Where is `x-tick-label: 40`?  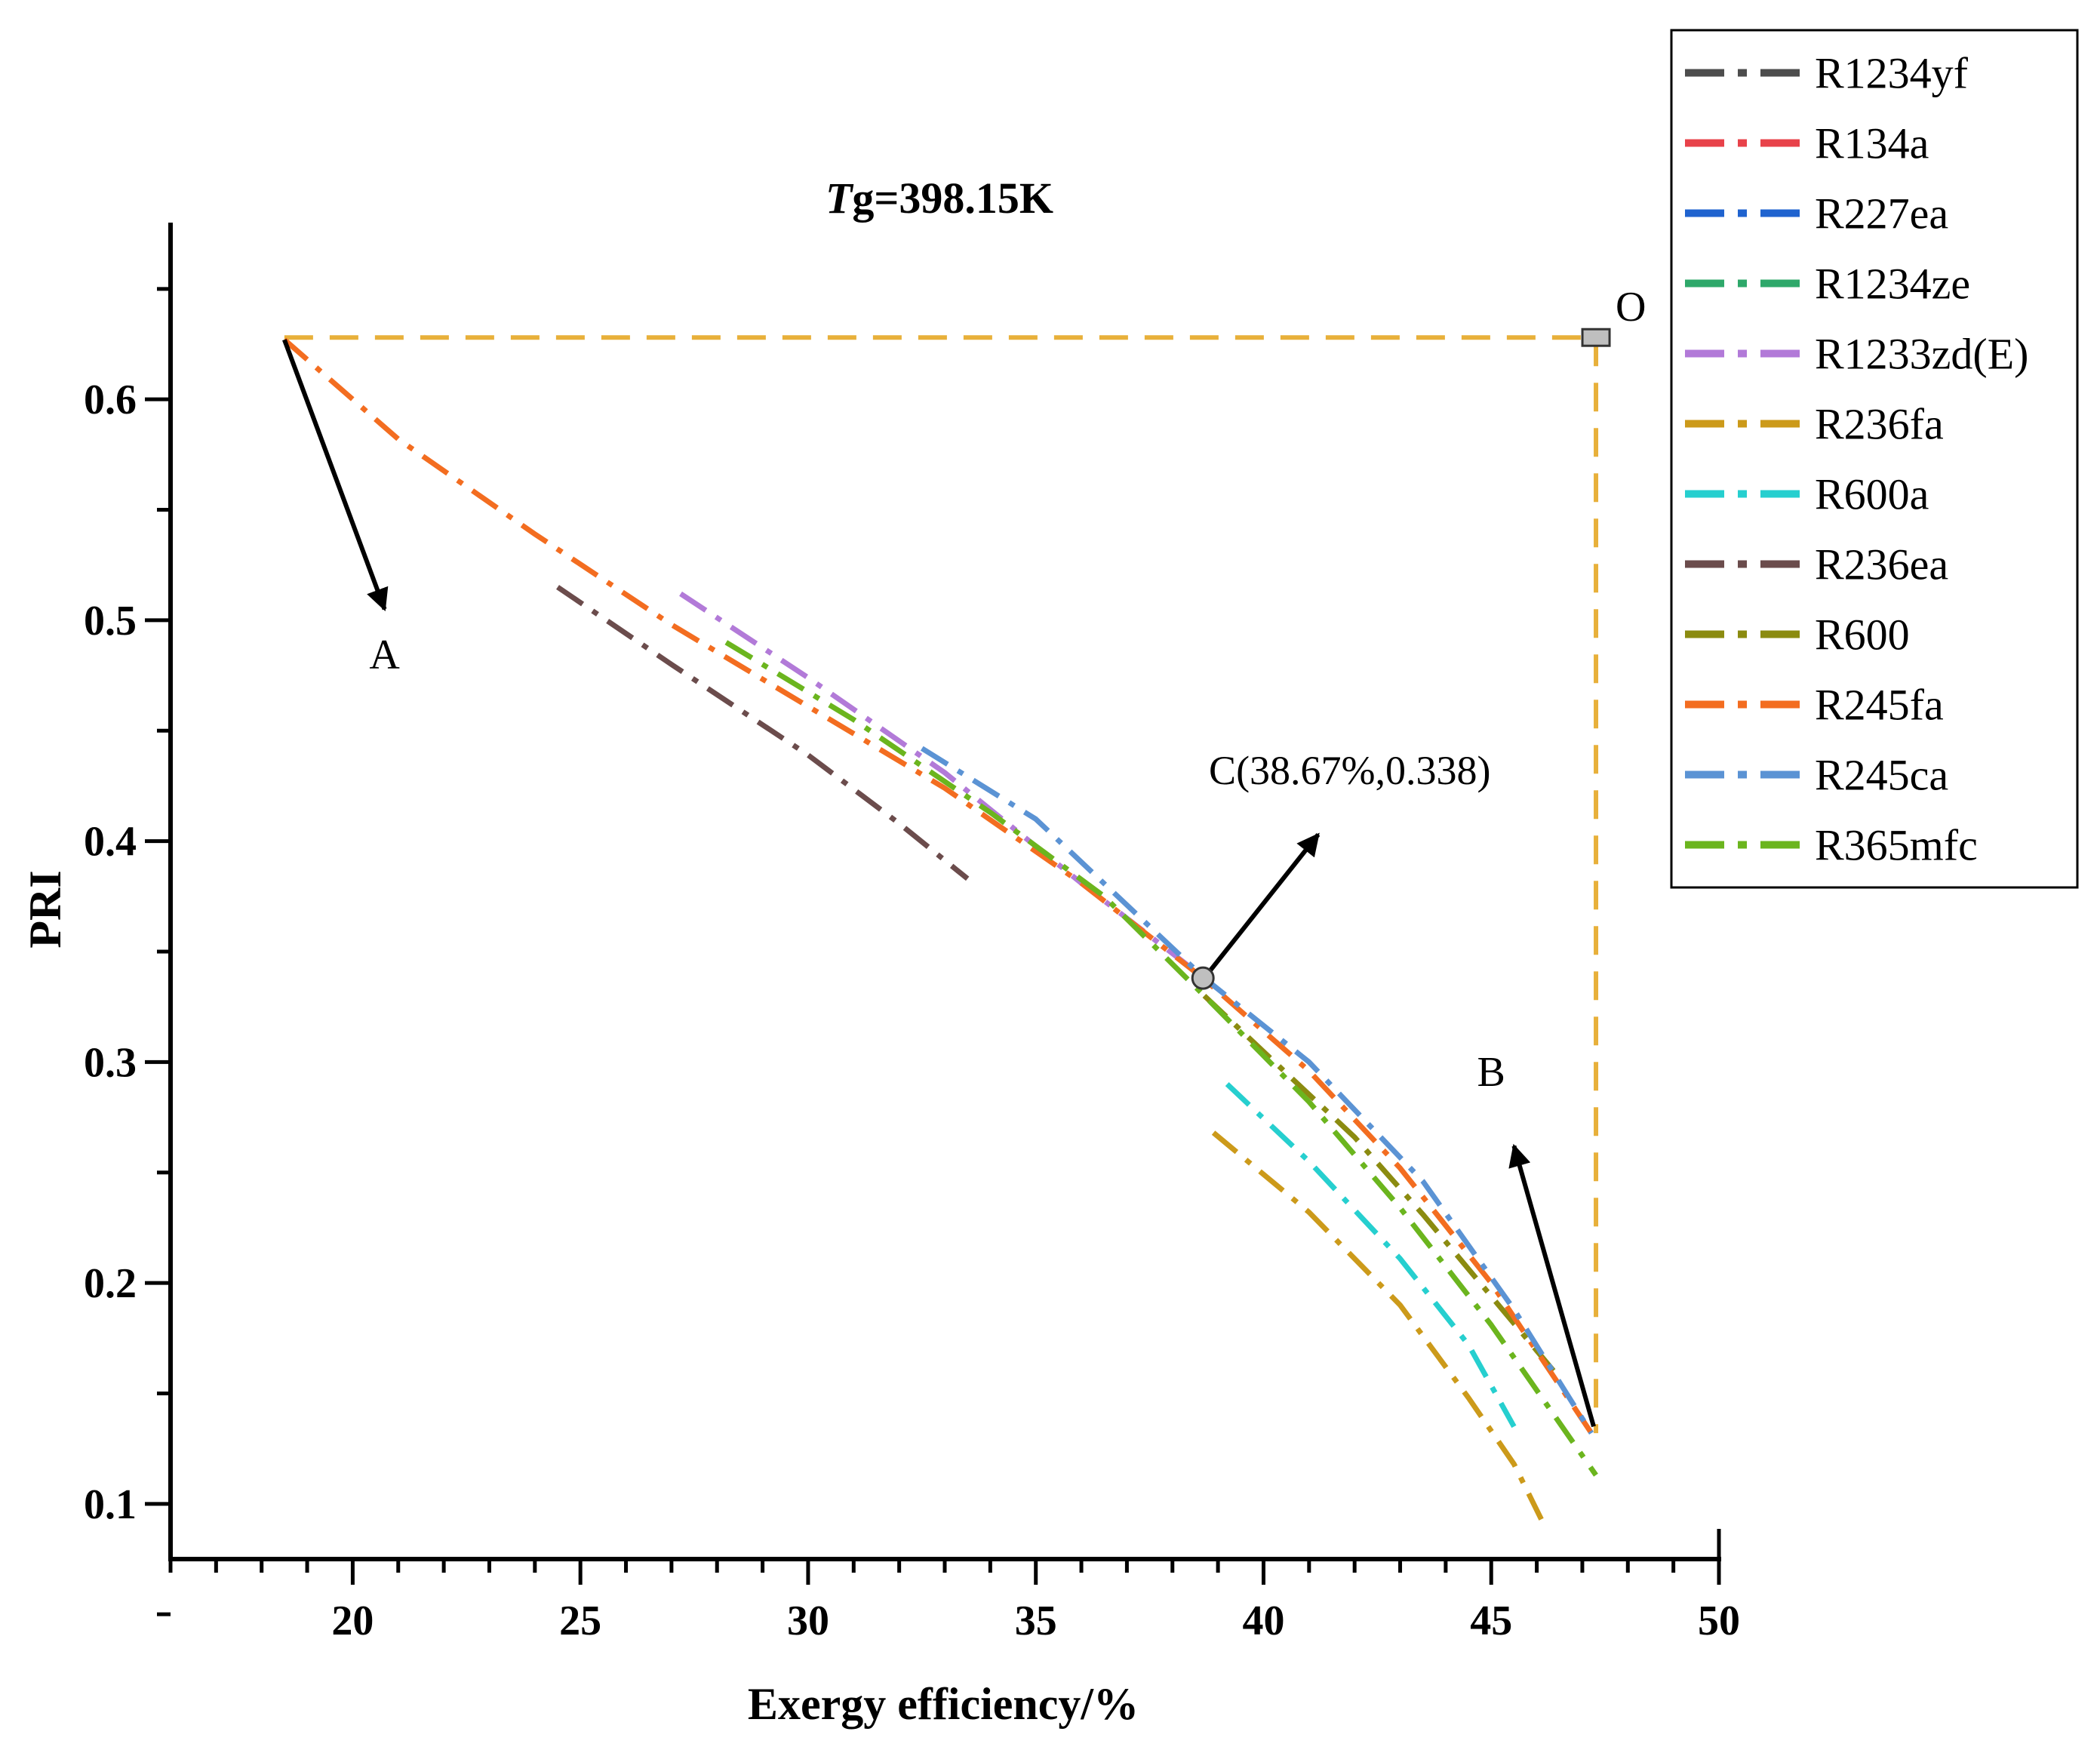
x-tick-label: 40 is located at coordinates (1263, 1621).